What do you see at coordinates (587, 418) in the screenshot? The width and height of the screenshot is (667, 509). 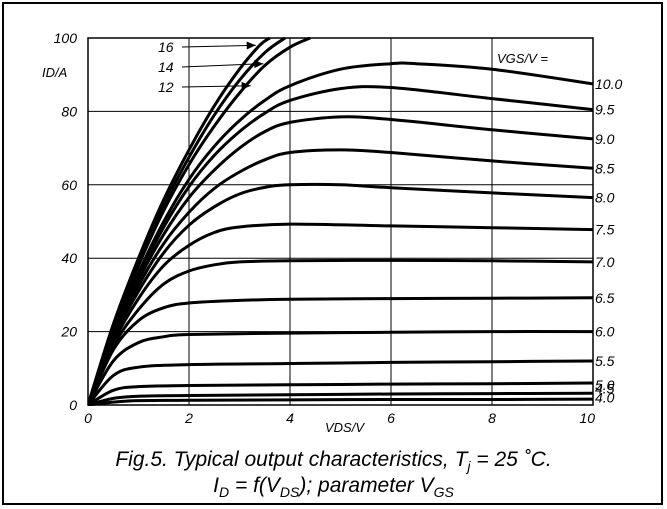 I see `x-tick-label: 10` at bounding box center [587, 418].